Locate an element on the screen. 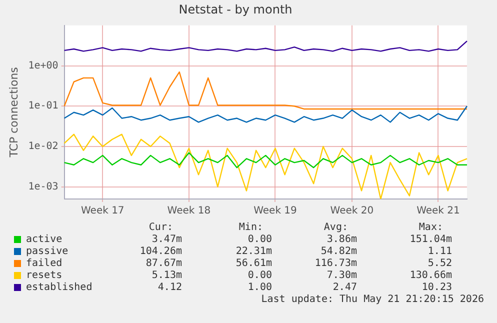  text: 1.11 is located at coordinates (440, 252).